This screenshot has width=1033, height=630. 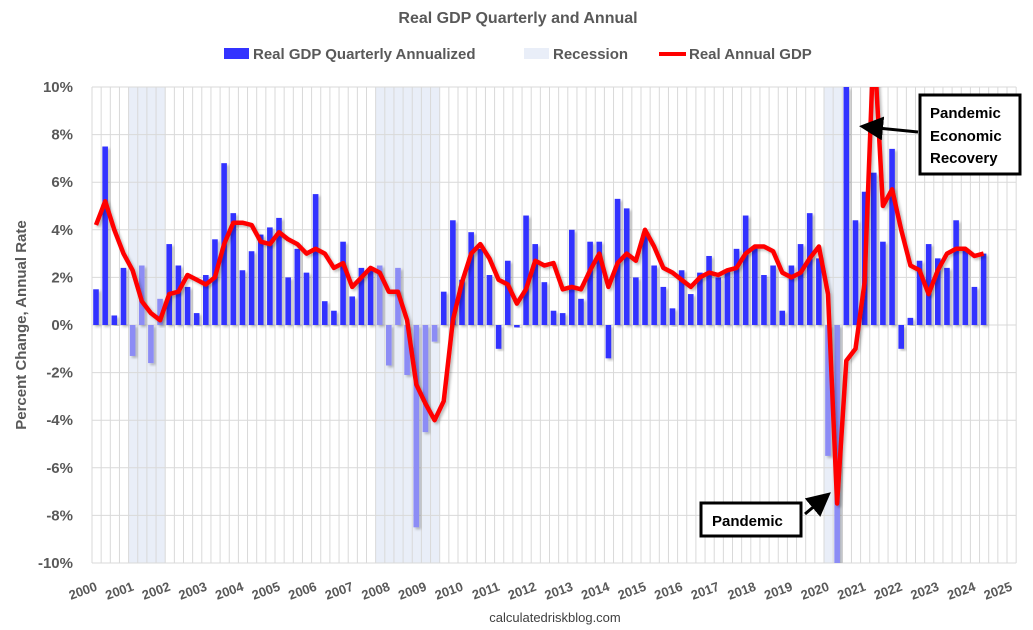 What do you see at coordinates (449, 591) in the screenshot?
I see `x-tick-label: 2010` at bounding box center [449, 591].